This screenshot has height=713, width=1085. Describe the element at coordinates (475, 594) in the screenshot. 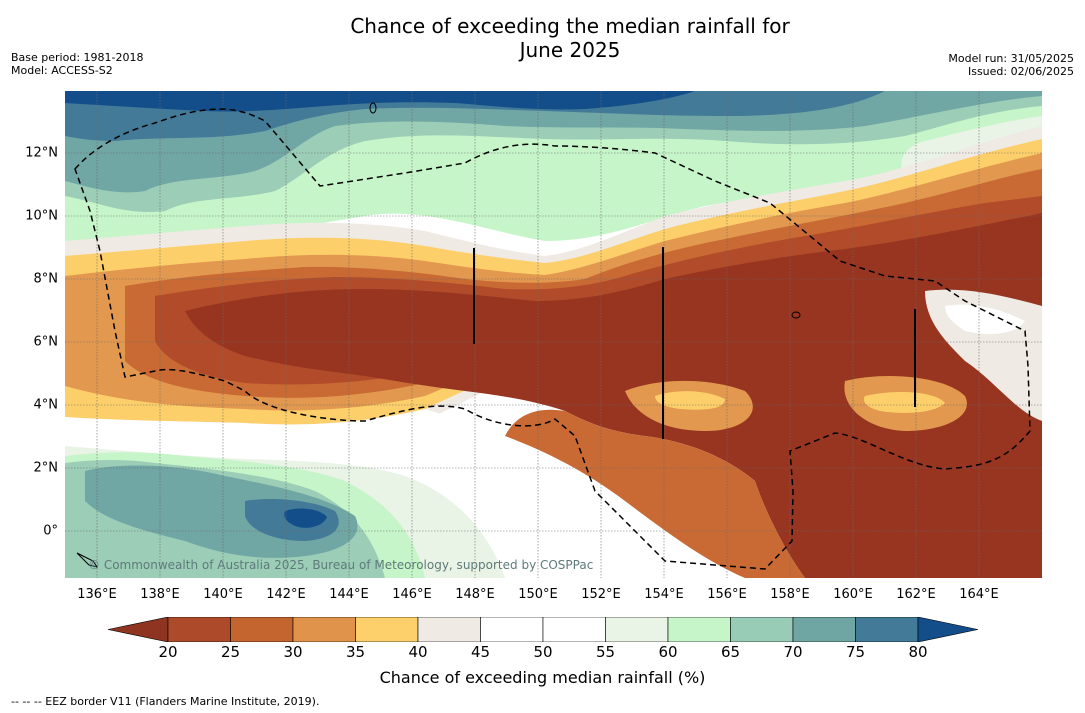

I see `x-tick-label: 148°E` at that location.